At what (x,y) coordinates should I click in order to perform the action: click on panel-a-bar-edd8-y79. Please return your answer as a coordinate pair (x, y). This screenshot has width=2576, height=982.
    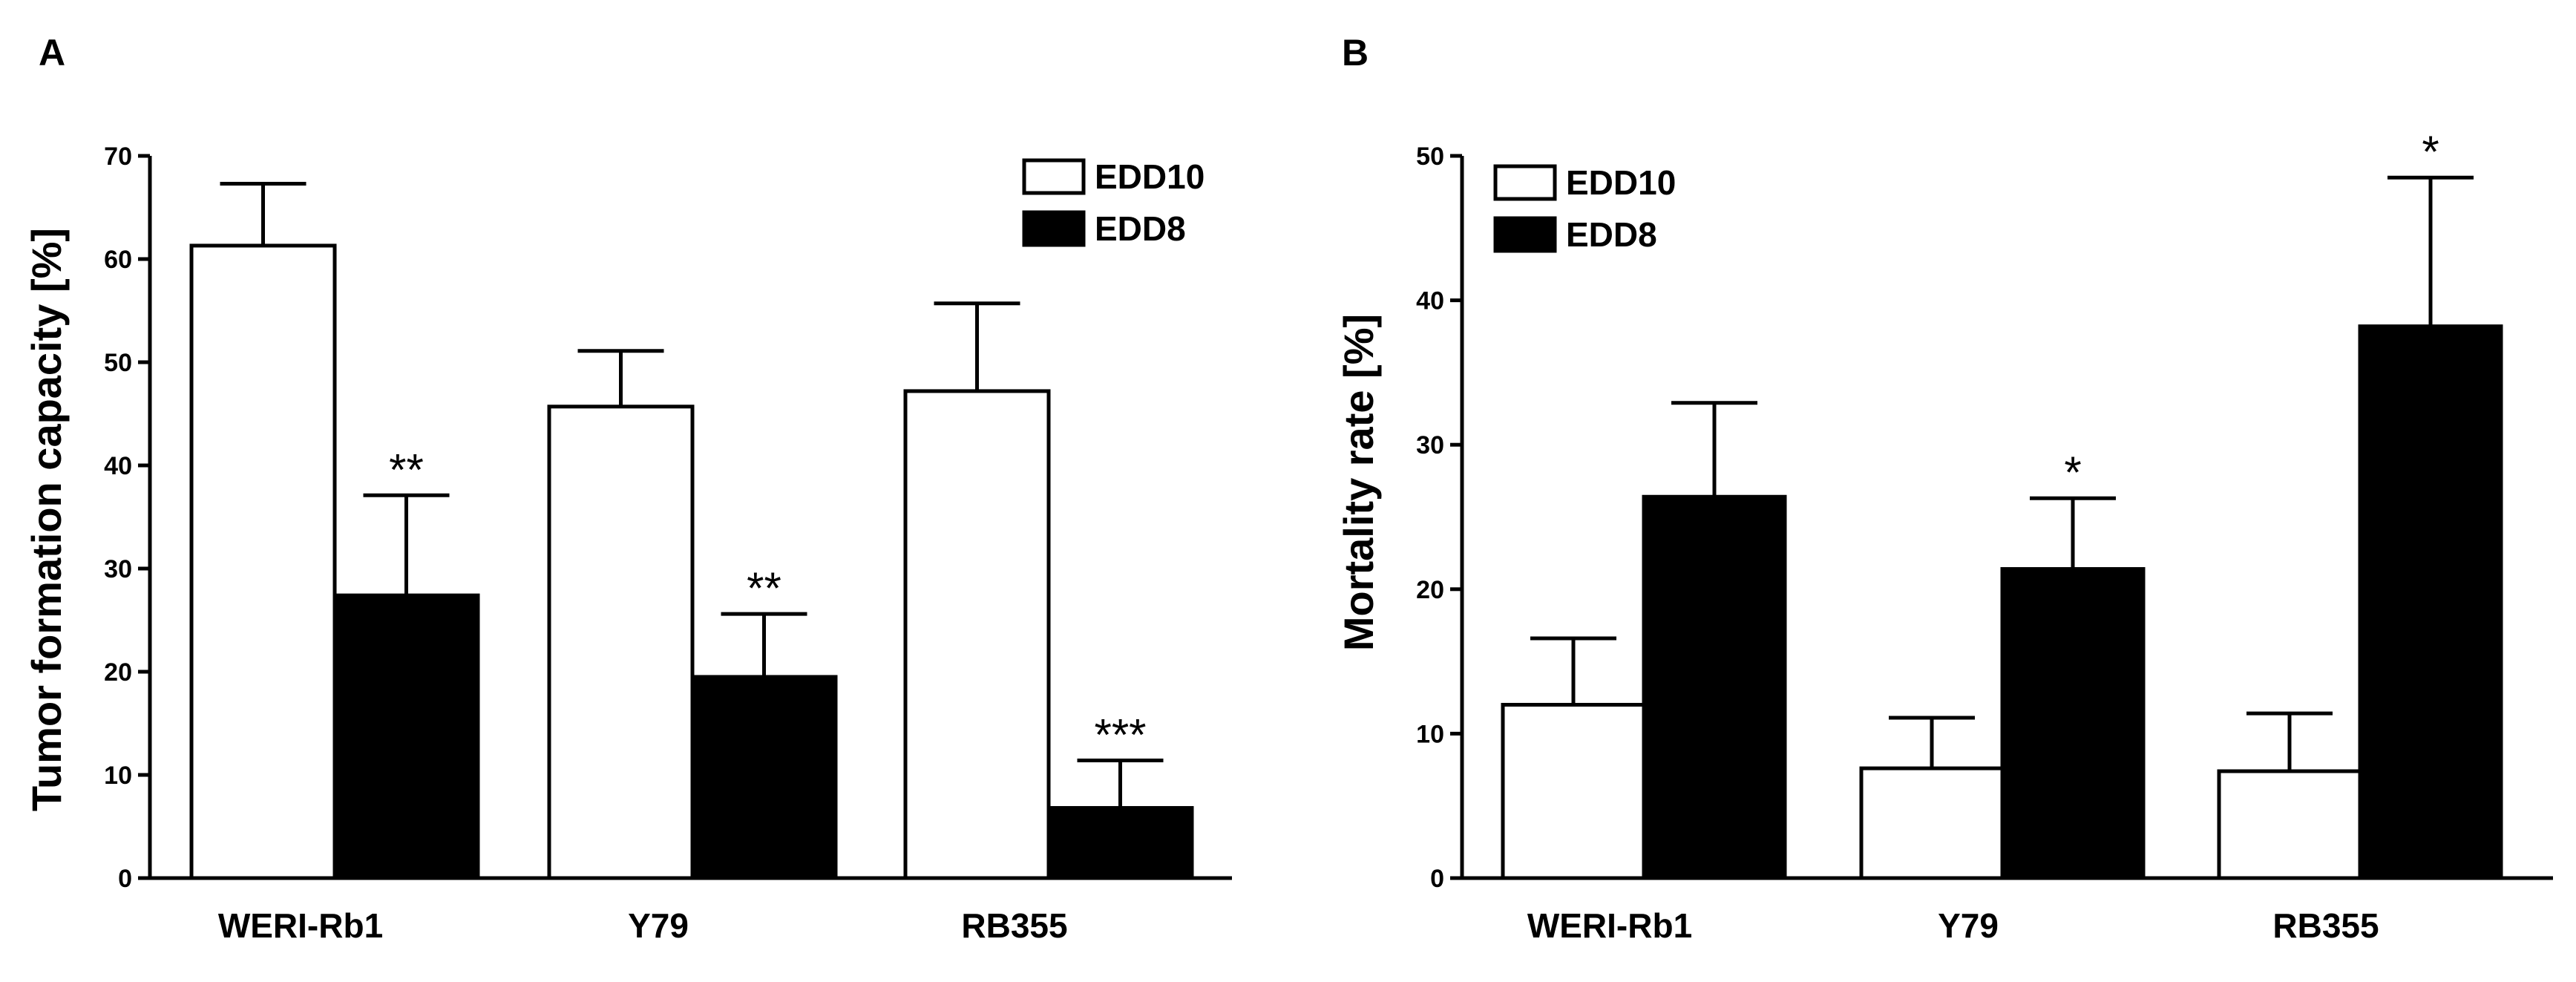
    Looking at the image, I should click on (764, 777).